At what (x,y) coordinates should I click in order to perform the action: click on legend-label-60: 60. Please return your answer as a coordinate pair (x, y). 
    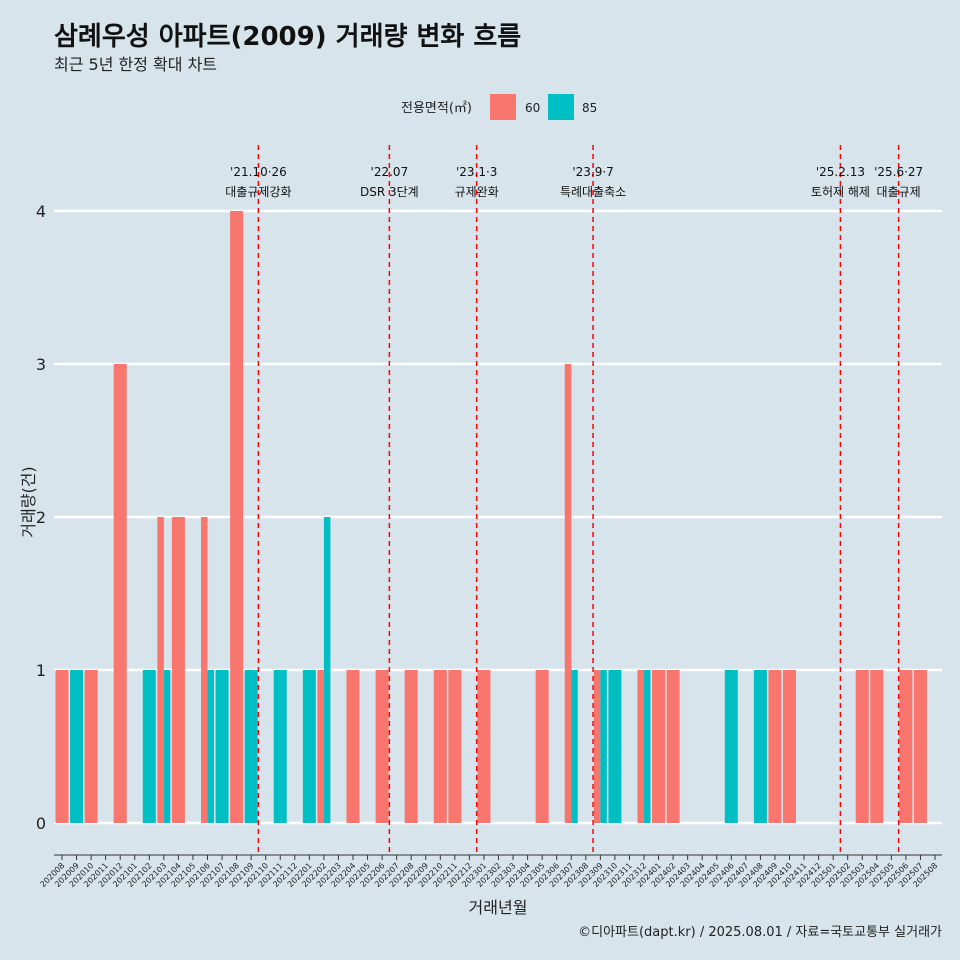
    Looking at the image, I should click on (532, 108).